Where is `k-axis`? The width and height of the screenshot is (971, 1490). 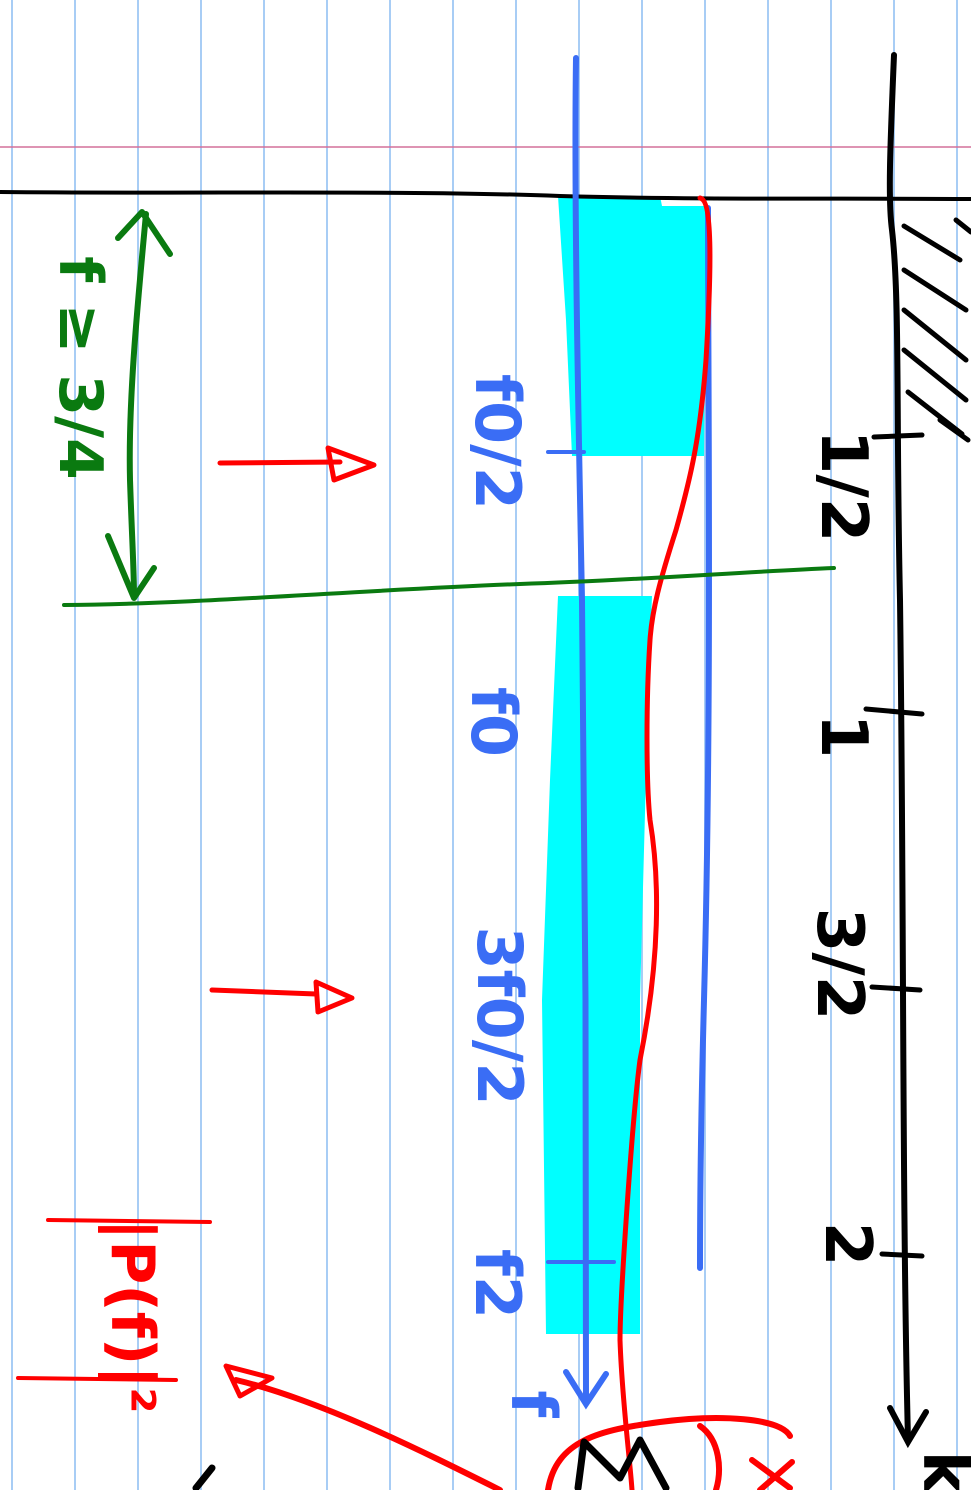 k-axis is located at coordinates (898, 747).